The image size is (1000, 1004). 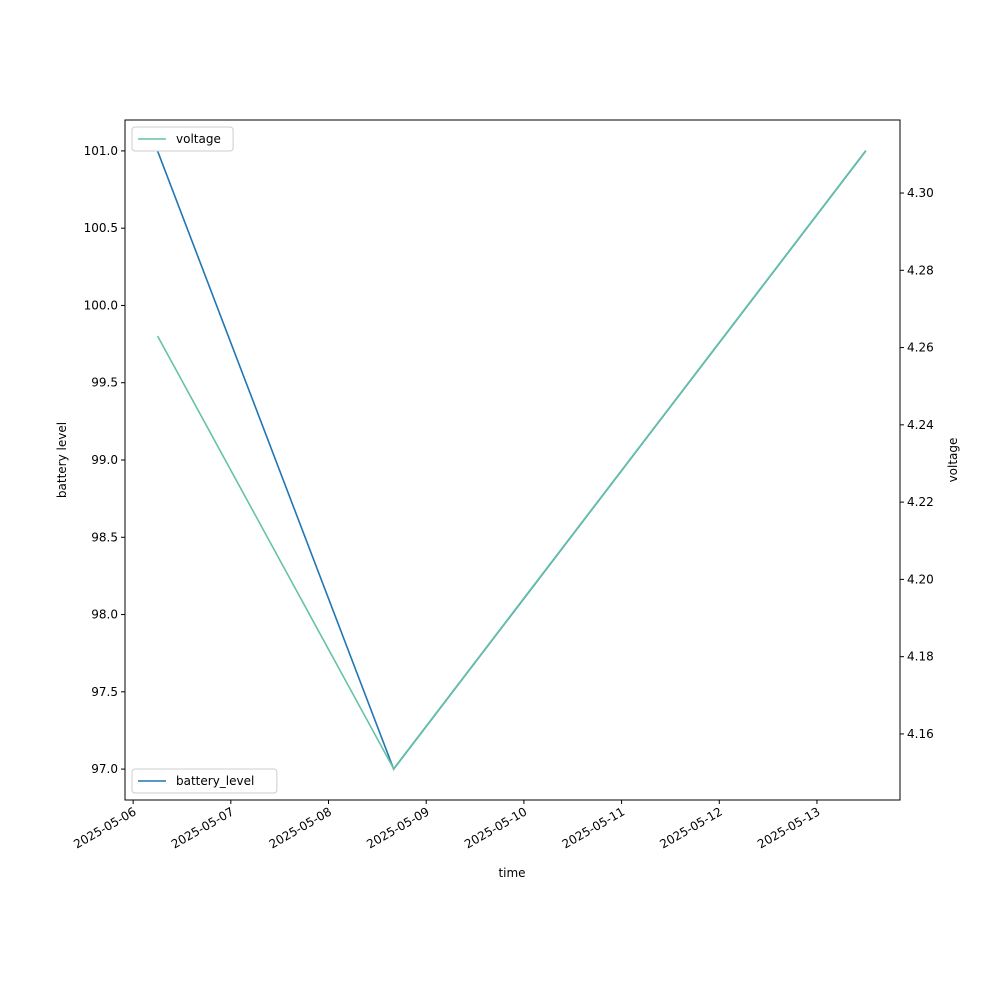 I want to click on y-tick-label: 98.5, so click(x=104, y=537).